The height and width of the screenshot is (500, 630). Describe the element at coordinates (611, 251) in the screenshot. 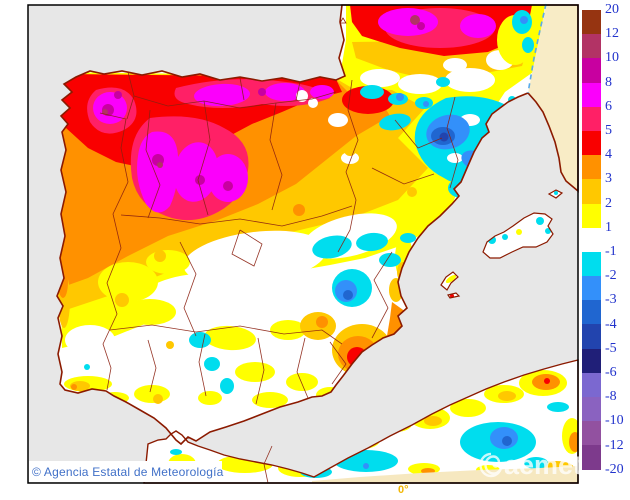

I see `legend-value-label: -1` at that location.